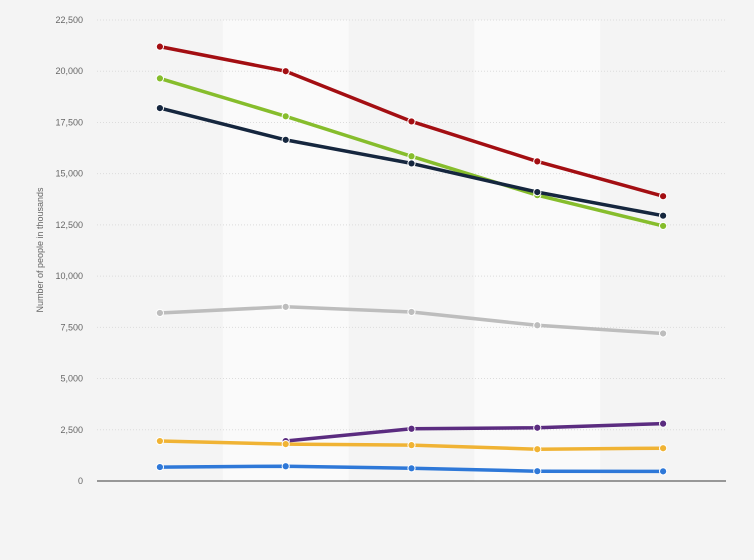 Image resolution: width=754 pixels, height=560 pixels. Describe the element at coordinates (69, 20) in the screenshot. I see `y-tick-label: 22,500` at that location.